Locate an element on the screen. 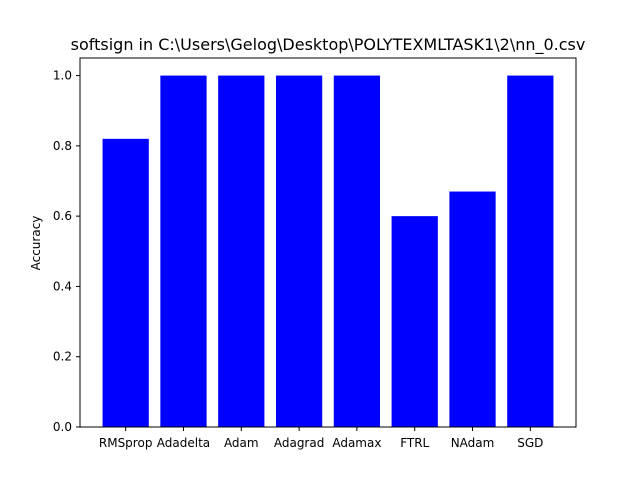  x-tick-label: Adamax is located at coordinates (356, 443).